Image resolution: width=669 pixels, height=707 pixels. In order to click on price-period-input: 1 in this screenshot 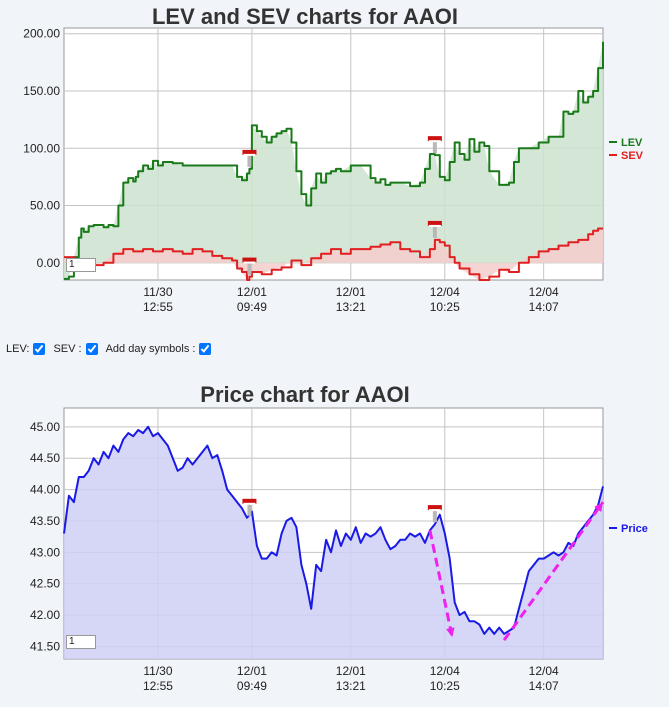, I will do `click(81, 642)`.